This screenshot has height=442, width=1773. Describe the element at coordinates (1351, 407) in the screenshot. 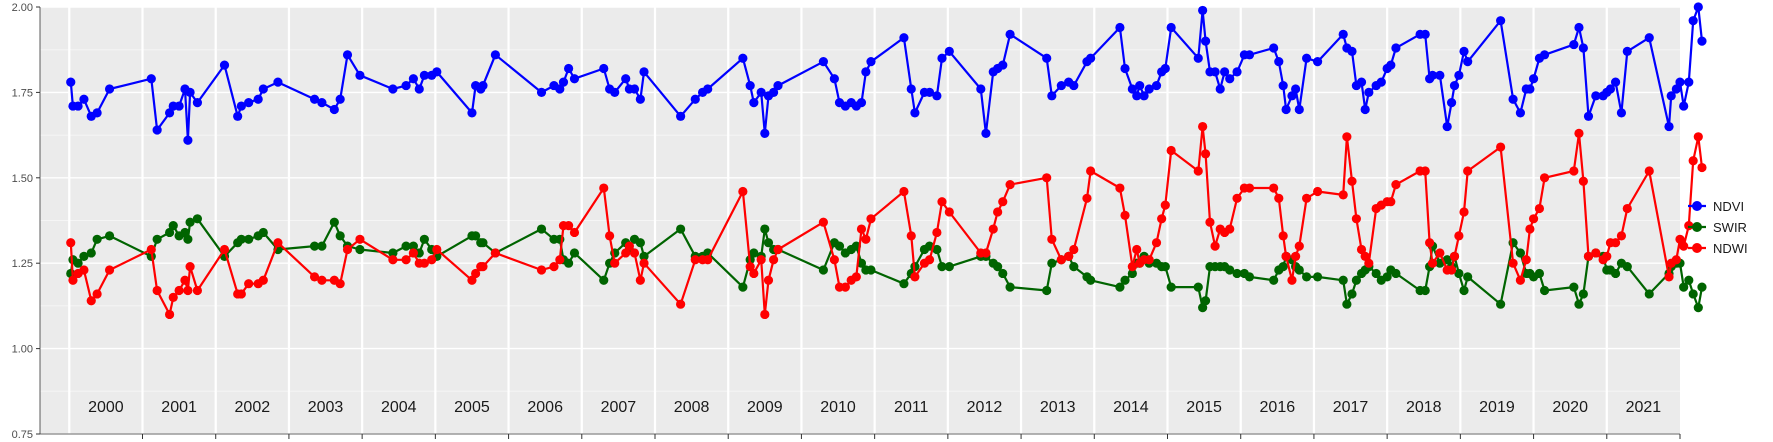

I see `year-label-2017: 2017` at that location.